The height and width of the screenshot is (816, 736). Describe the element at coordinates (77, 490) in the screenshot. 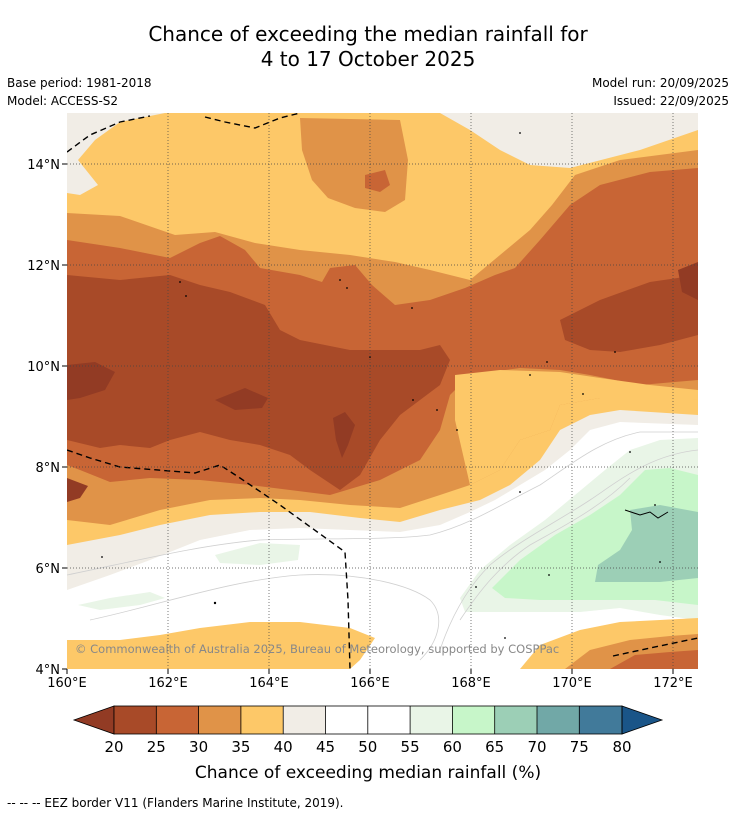

I see `band-lt20-sw` at that location.